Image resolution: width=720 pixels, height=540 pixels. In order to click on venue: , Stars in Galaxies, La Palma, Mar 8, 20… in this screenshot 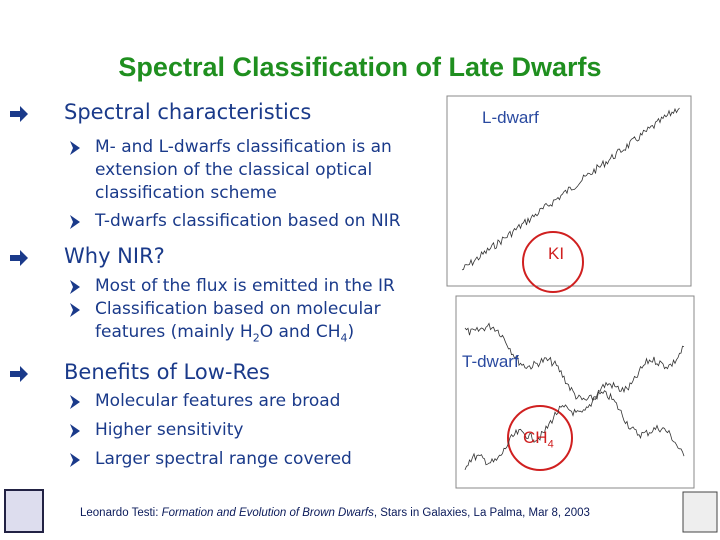, I will do `click(481, 513)`.